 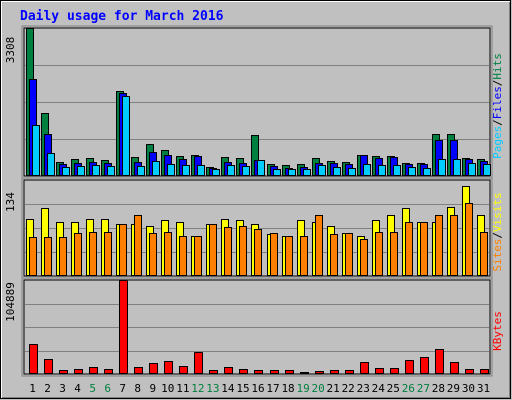 I want to click on x-tick-label-day-13: 13, so click(x=212, y=388).